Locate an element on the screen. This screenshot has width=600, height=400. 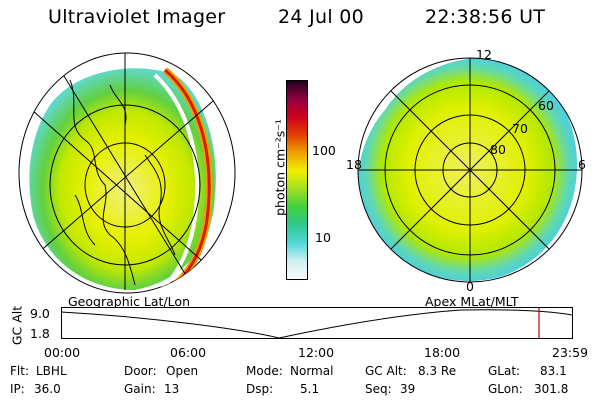
instrument-title: Ultraviolet Imager is located at coordinates (137, 17).